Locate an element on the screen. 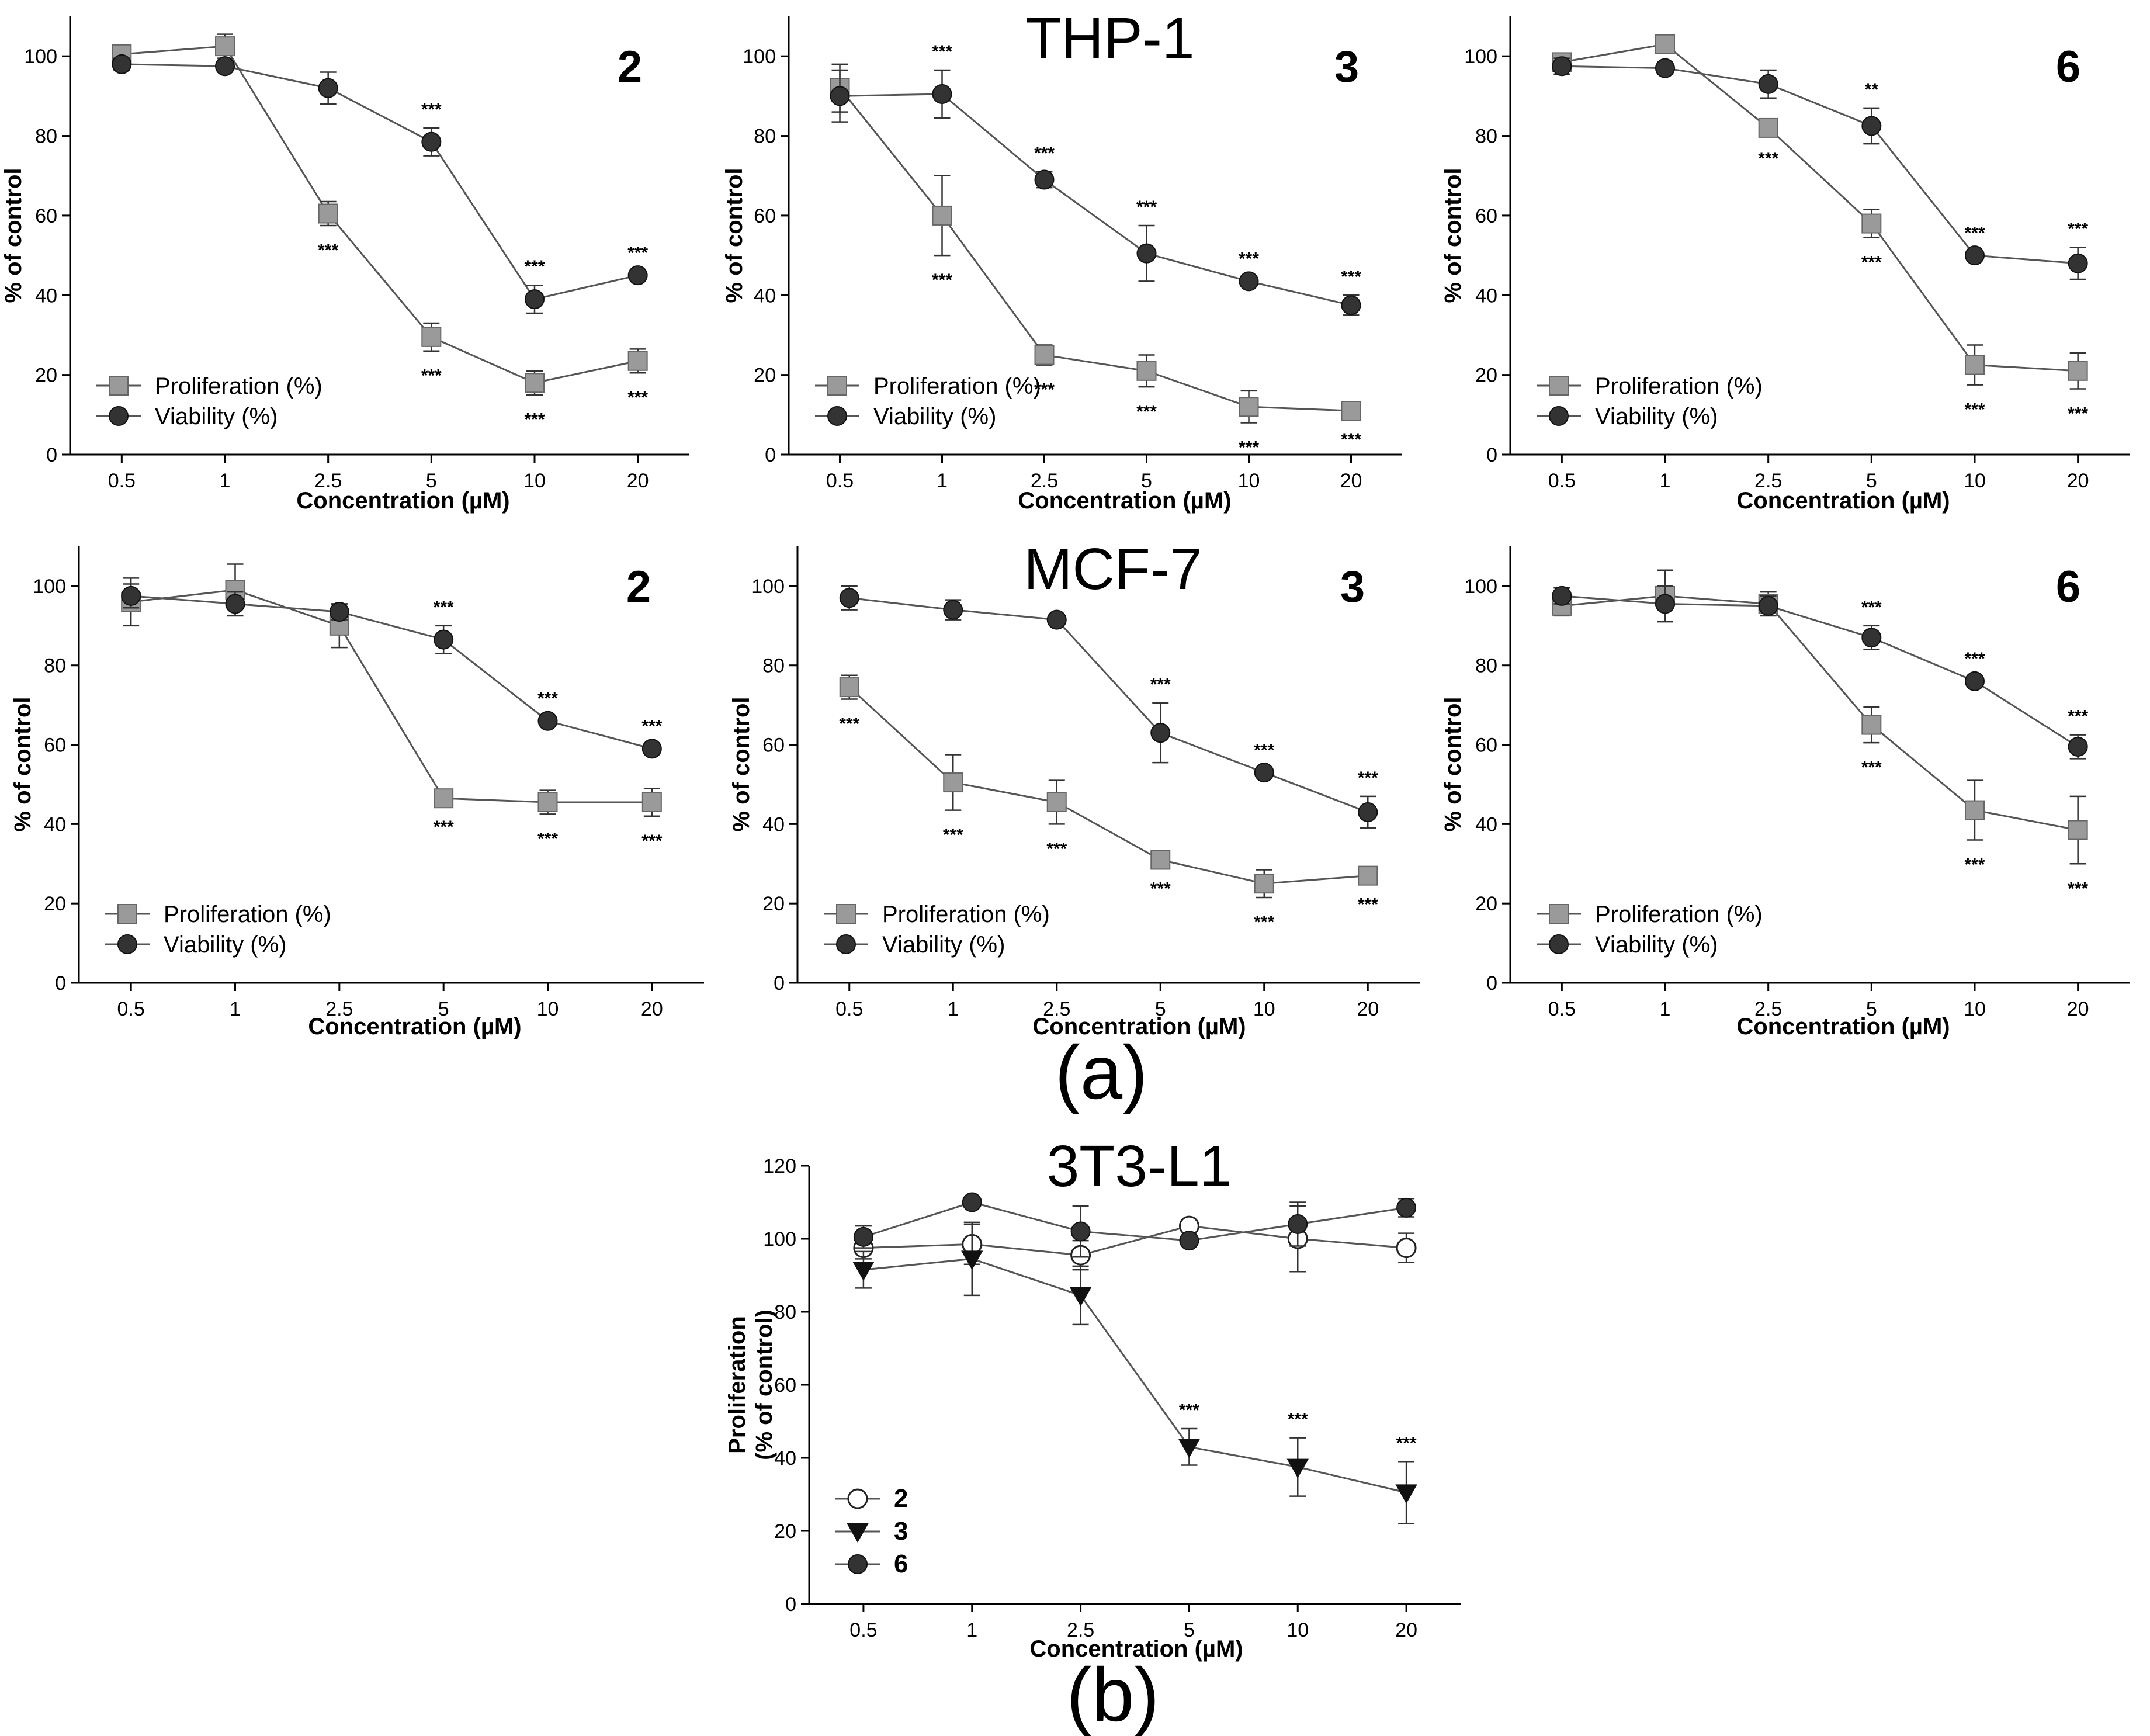 The width and height of the screenshot is (2150, 1736). chart-mcf7-3-xtick-label: 20 is located at coordinates (1368, 1009).